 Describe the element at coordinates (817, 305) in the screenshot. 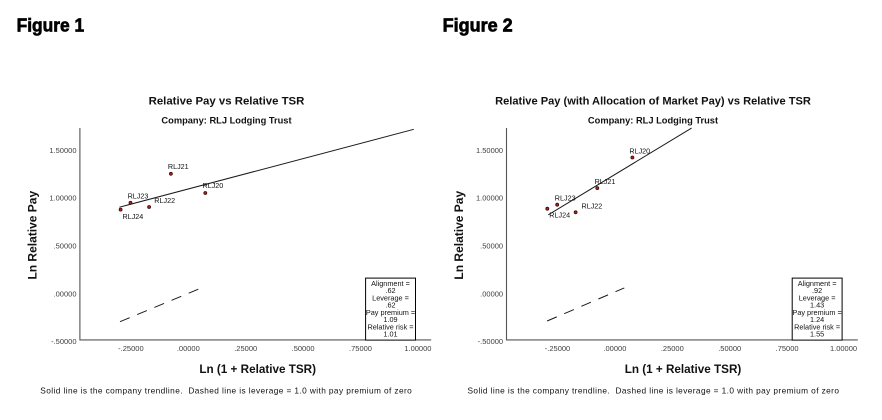

I see `svg-text: 1.43` at that location.